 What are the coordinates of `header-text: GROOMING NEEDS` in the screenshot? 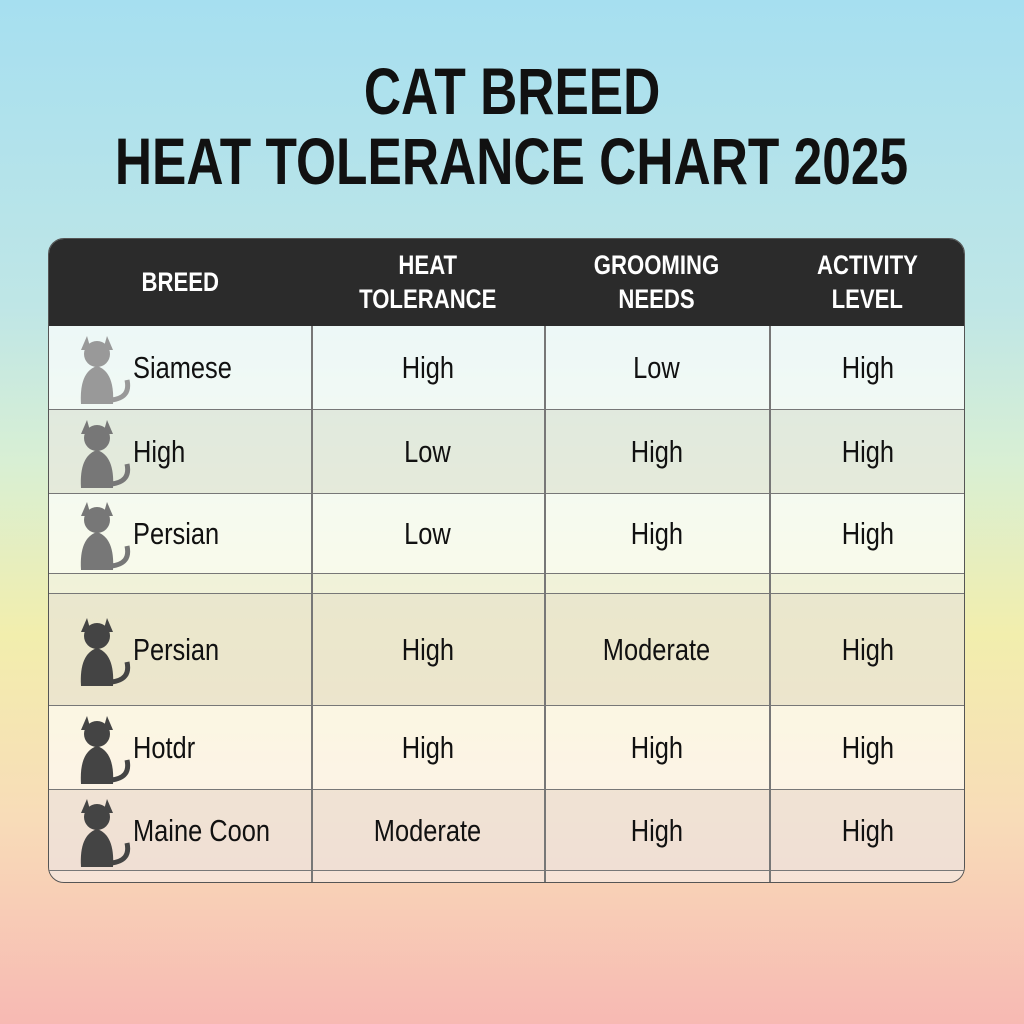 It's located at (656, 281).